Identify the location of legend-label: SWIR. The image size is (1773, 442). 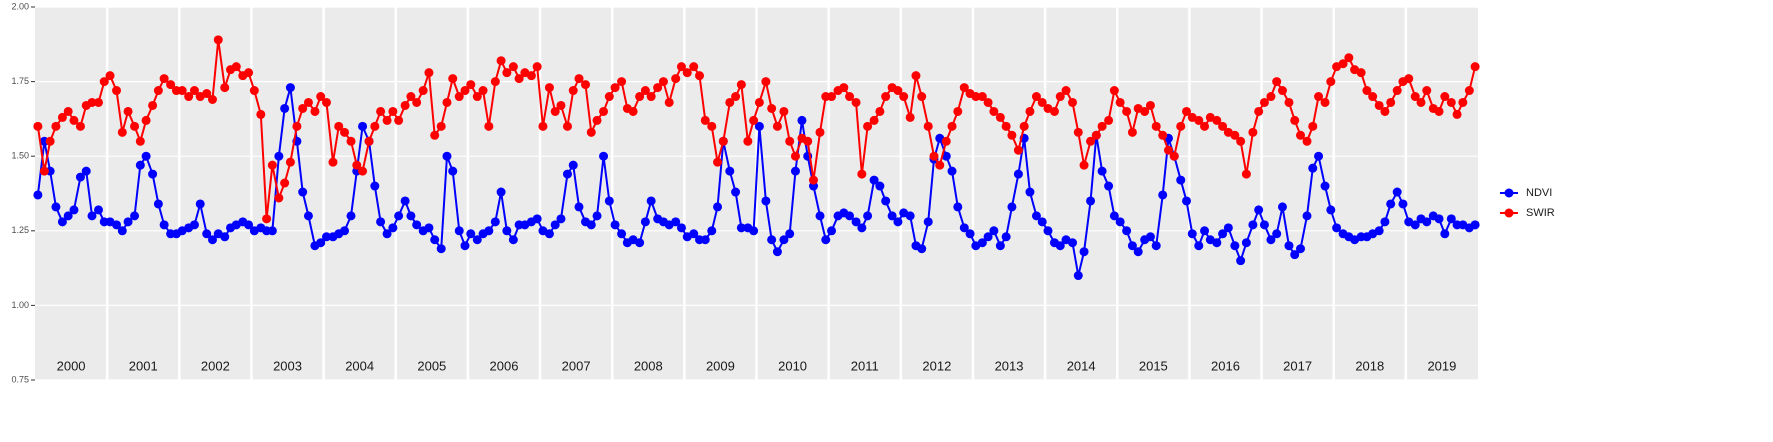
(1540, 213).